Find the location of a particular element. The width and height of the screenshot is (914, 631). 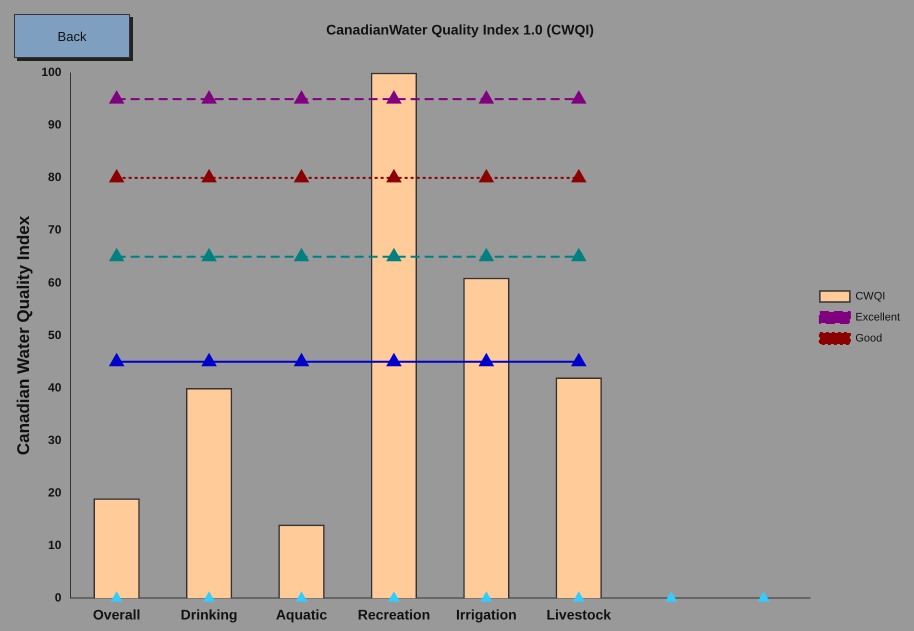

x-tick-label: Aquatic is located at coordinates (302, 614).